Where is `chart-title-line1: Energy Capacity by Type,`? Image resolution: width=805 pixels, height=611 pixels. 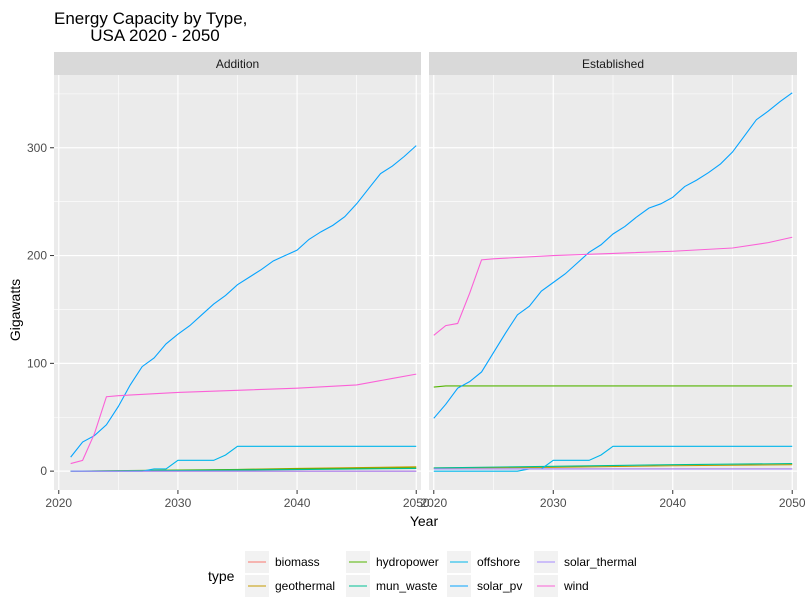
chart-title-line1: Energy Capacity by Type, is located at coordinates (150, 18).